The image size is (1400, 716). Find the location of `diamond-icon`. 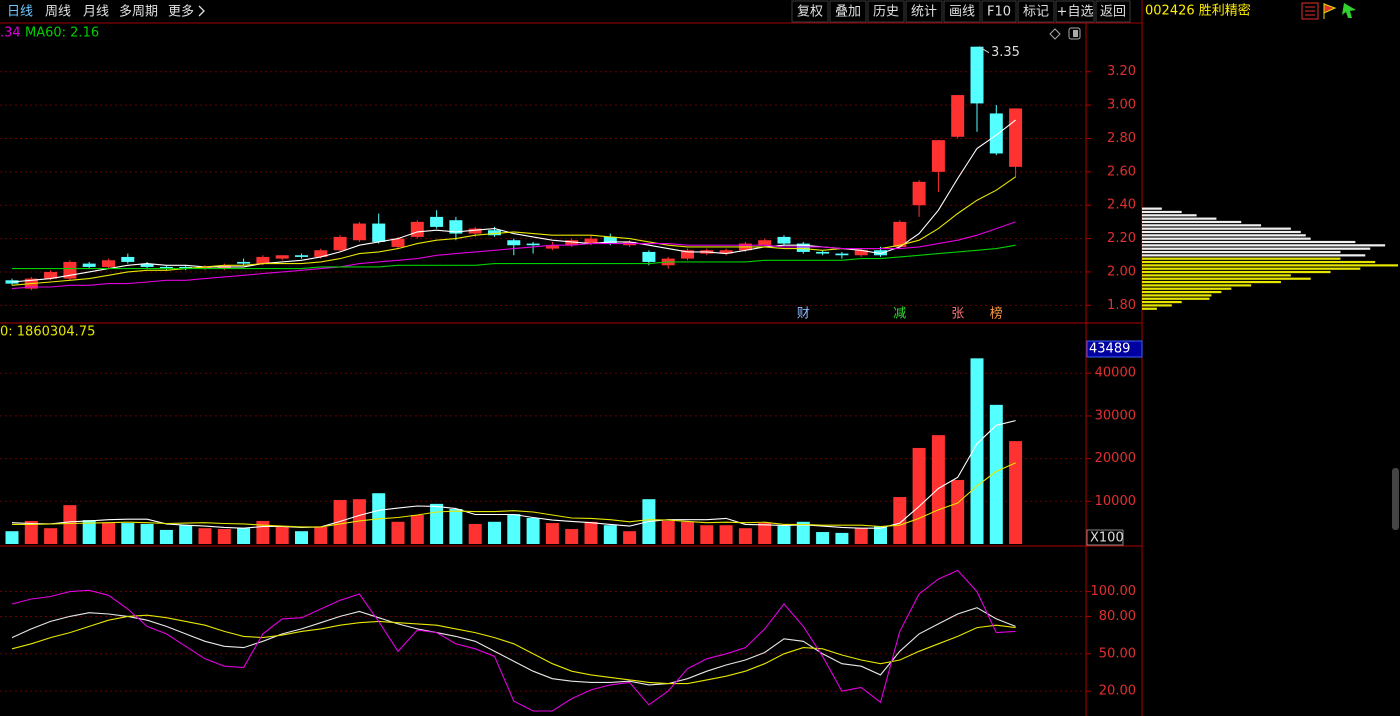

diamond-icon is located at coordinates (1055, 34).